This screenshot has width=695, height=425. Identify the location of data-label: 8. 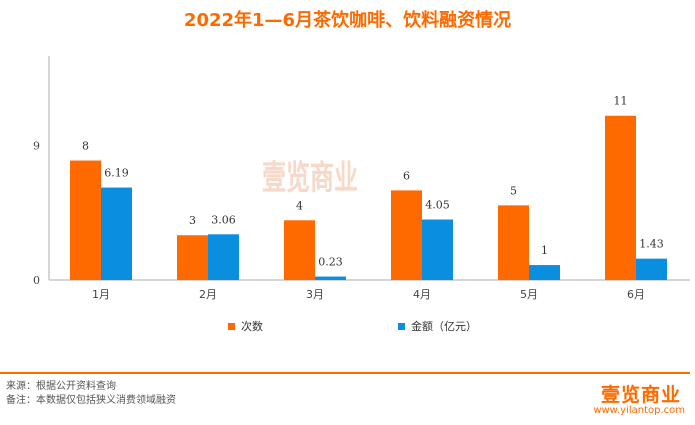
(85, 146).